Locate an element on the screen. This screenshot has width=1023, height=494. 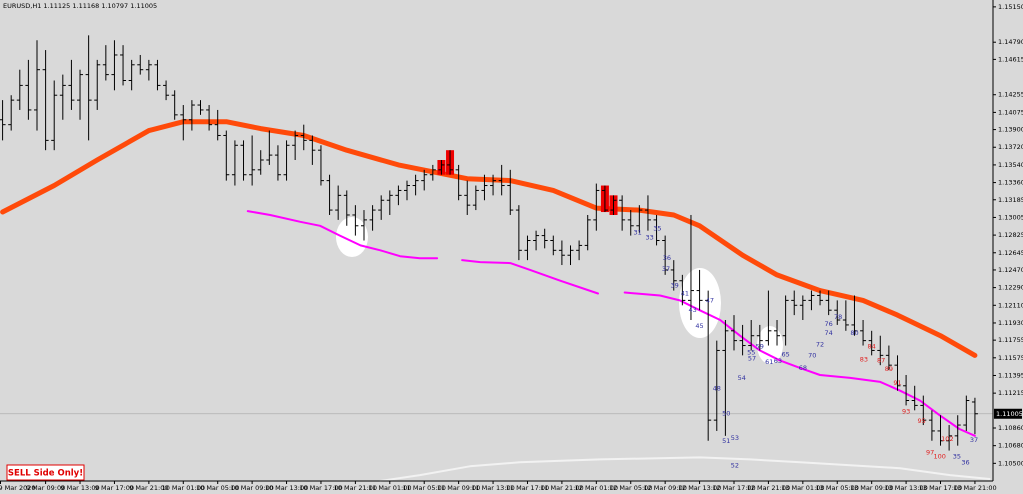
x-tick-label: 12 Mar 05:00 is located at coordinates (630, 488).